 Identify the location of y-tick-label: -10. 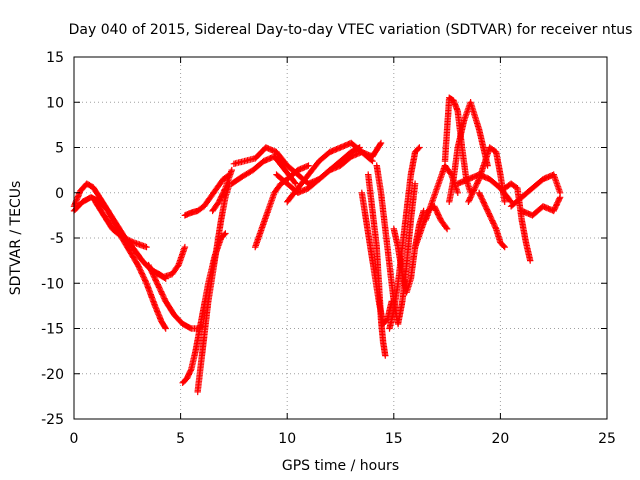
(52, 284).